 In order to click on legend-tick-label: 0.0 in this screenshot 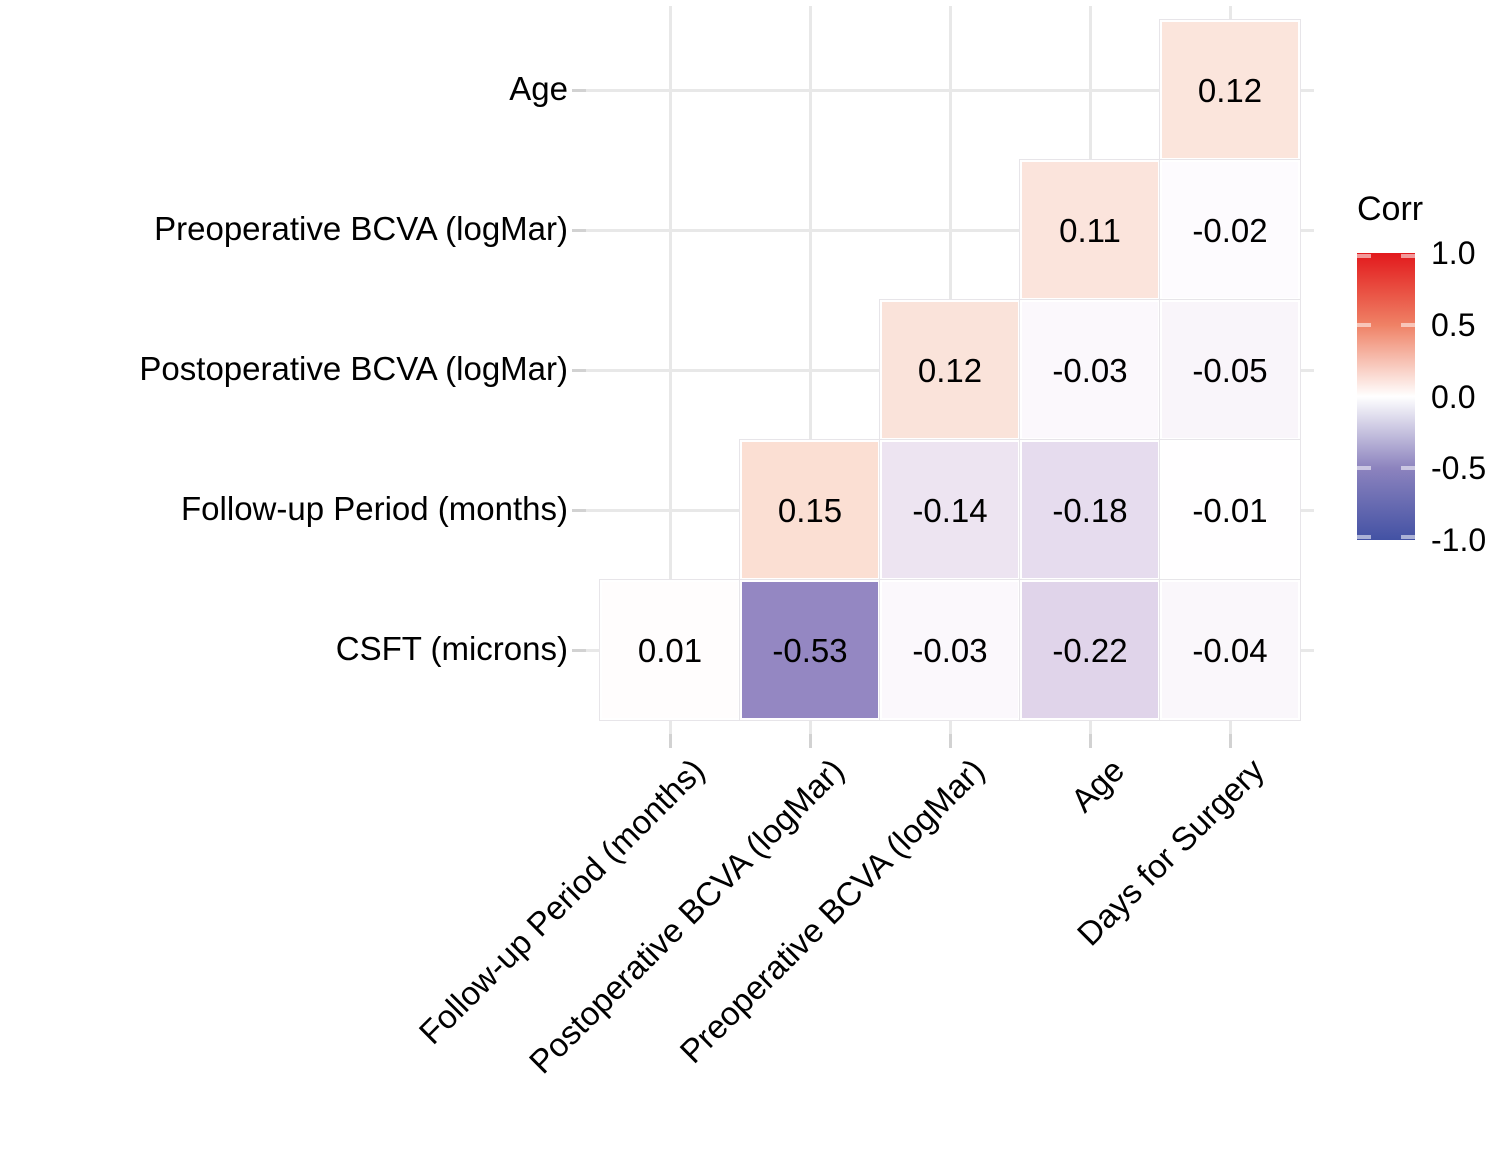, I will do `click(1453, 396)`.